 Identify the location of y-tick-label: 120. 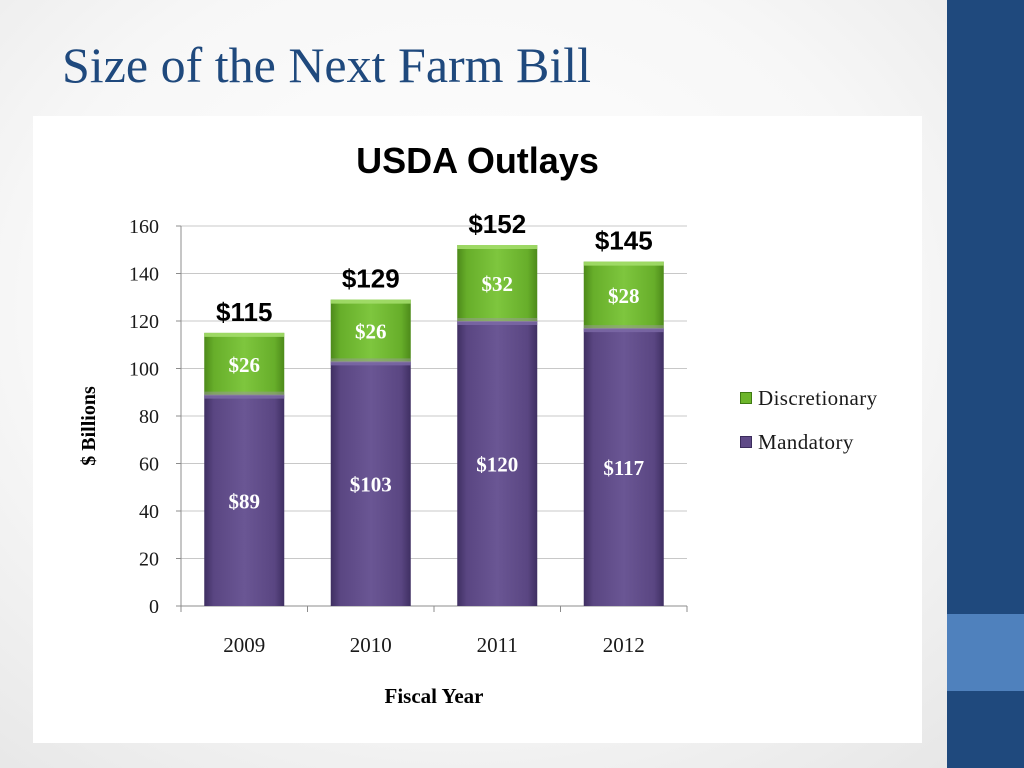
(144, 322).